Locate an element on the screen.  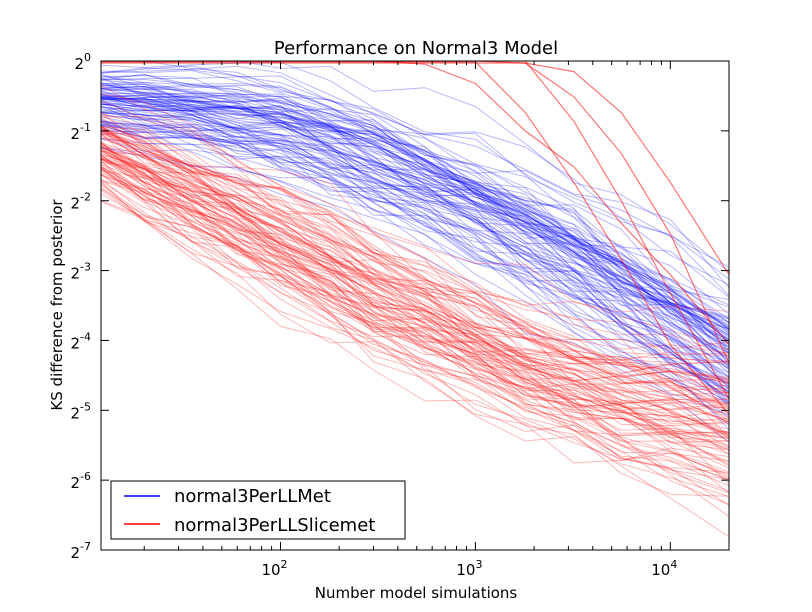
y-axis-title: KS difference from posterior is located at coordinates (57, 305).